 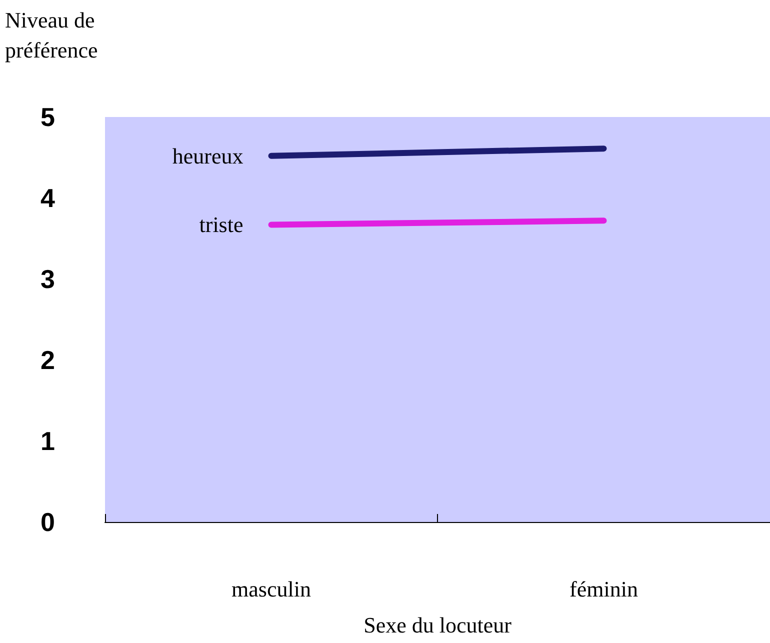 What do you see at coordinates (47, 117) in the screenshot?
I see `y-tick-label: 5` at bounding box center [47, 117].